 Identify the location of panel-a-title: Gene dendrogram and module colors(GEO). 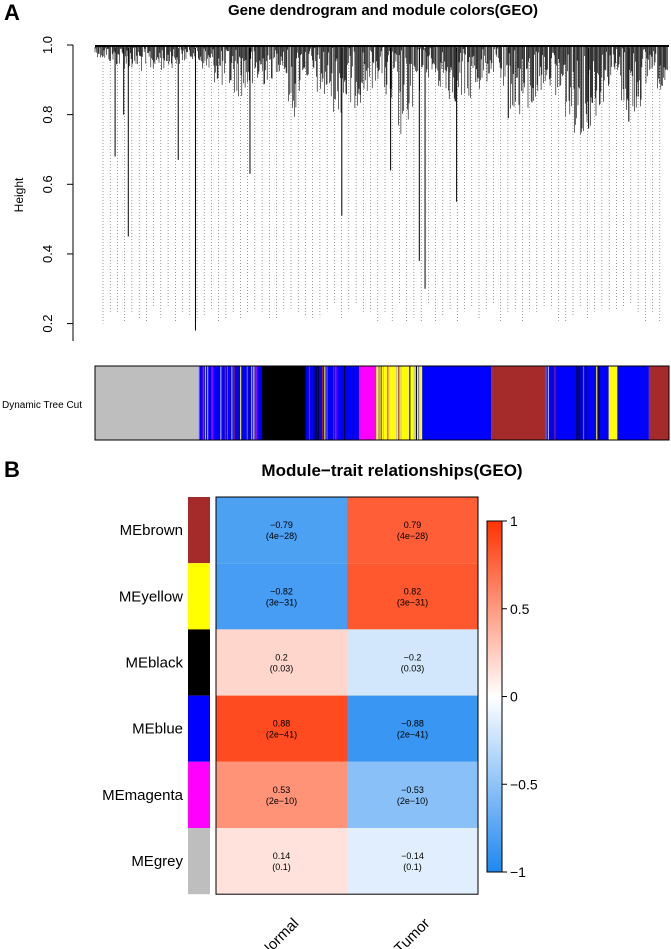
(383, 10).